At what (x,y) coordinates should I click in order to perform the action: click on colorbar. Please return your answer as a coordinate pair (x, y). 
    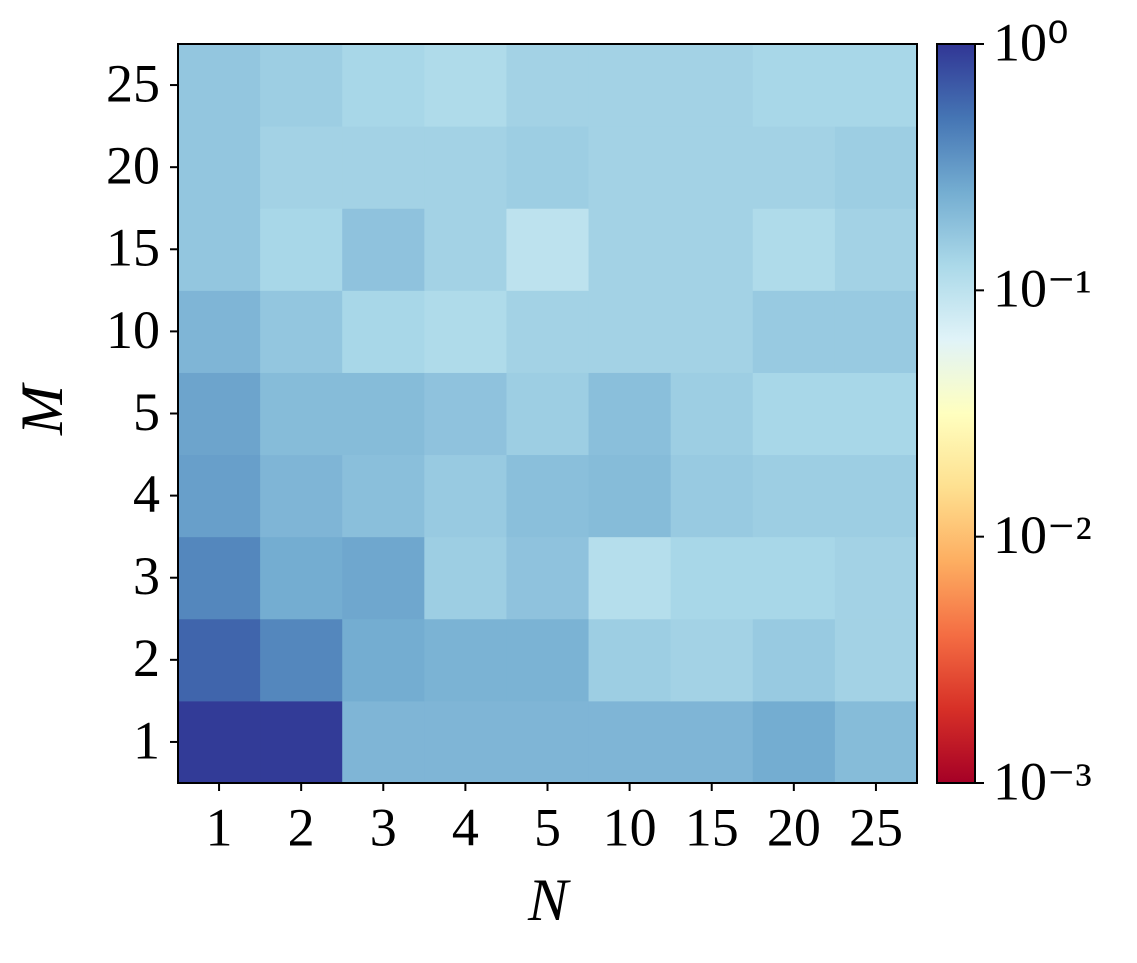
    Looking at the image, I should click on (956, 413).